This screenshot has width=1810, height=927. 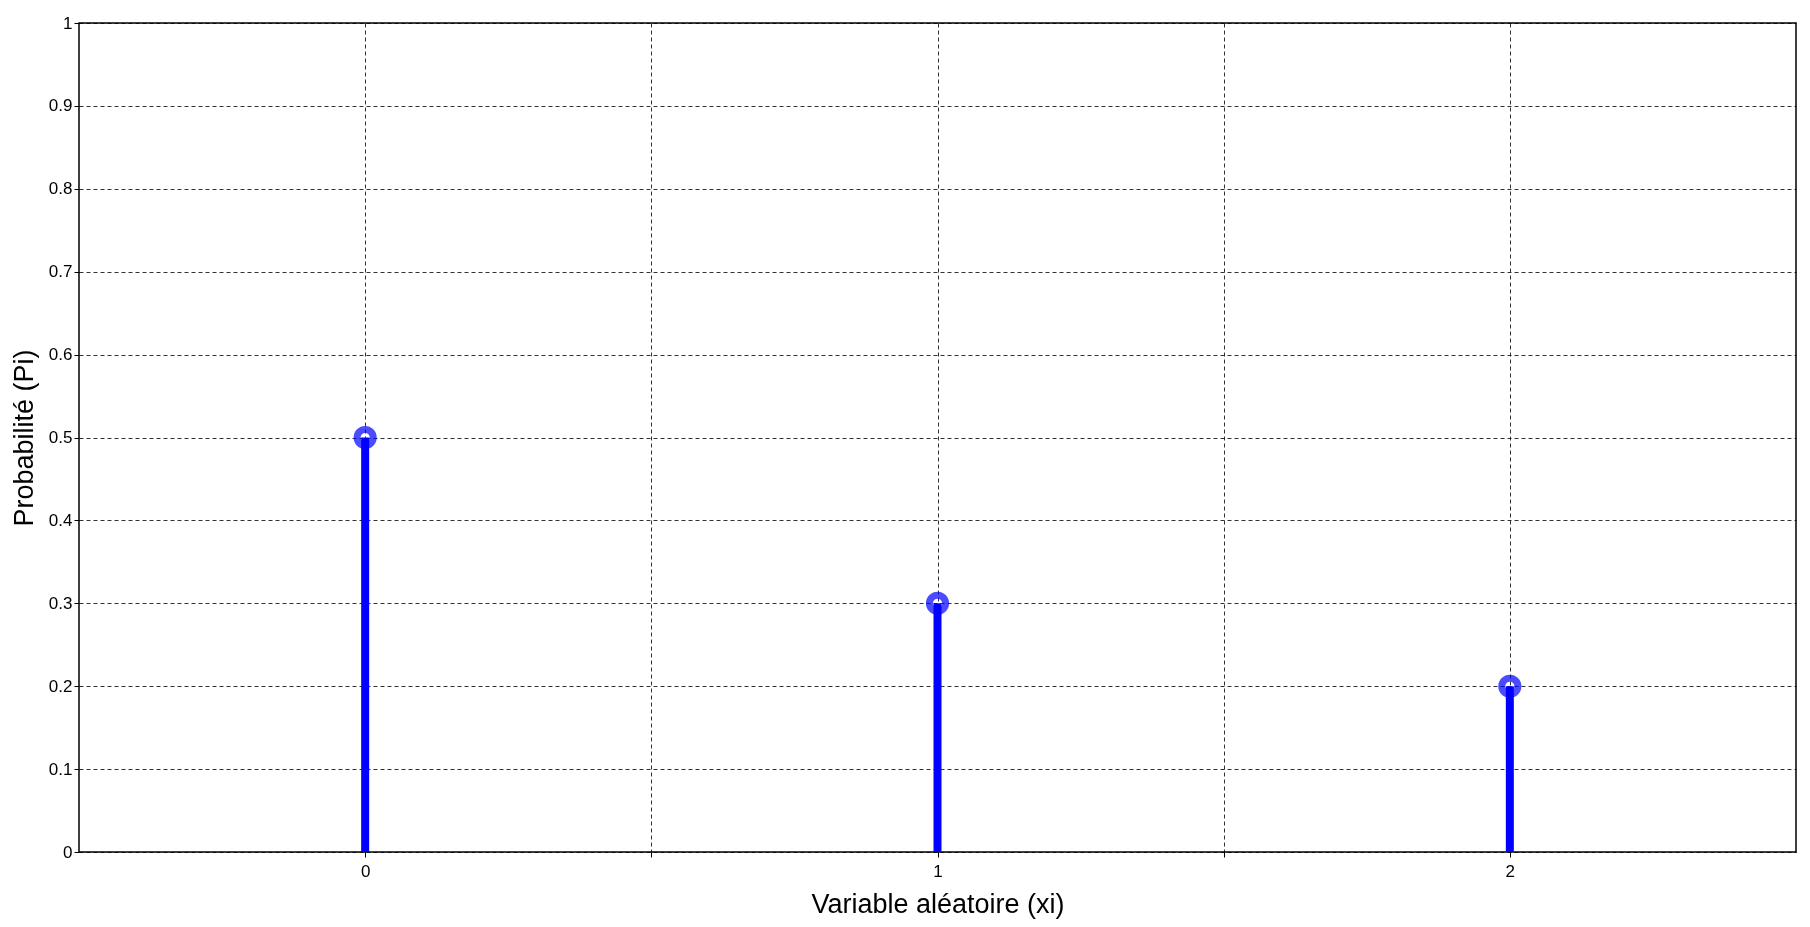 What do you see at coordinates (60, 686) in the screenshot?
I see `y-tick-label: 0.2` at bounding box center [60, 686].